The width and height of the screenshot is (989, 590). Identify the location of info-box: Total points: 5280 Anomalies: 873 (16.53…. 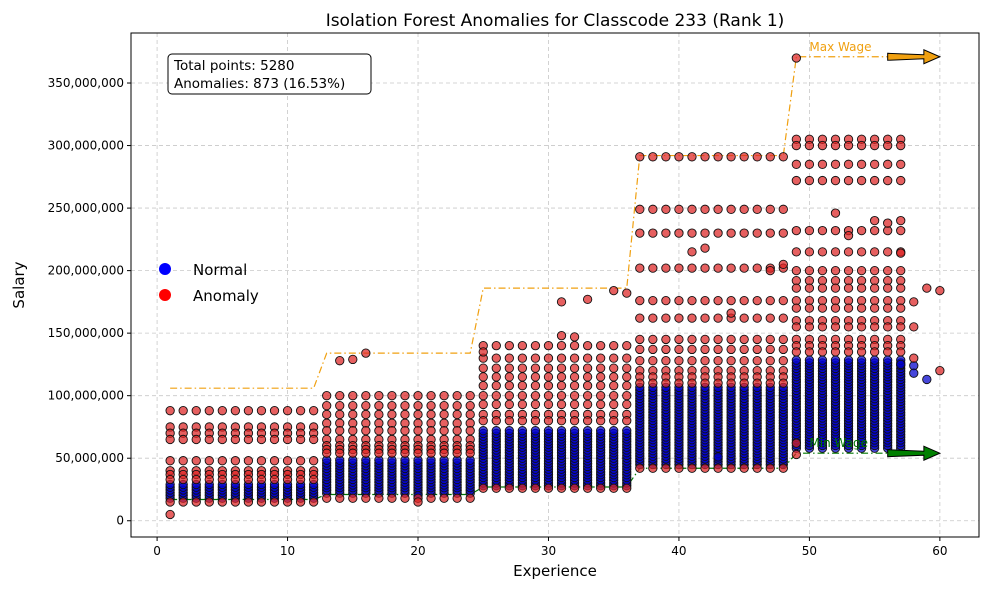
(269, 74).